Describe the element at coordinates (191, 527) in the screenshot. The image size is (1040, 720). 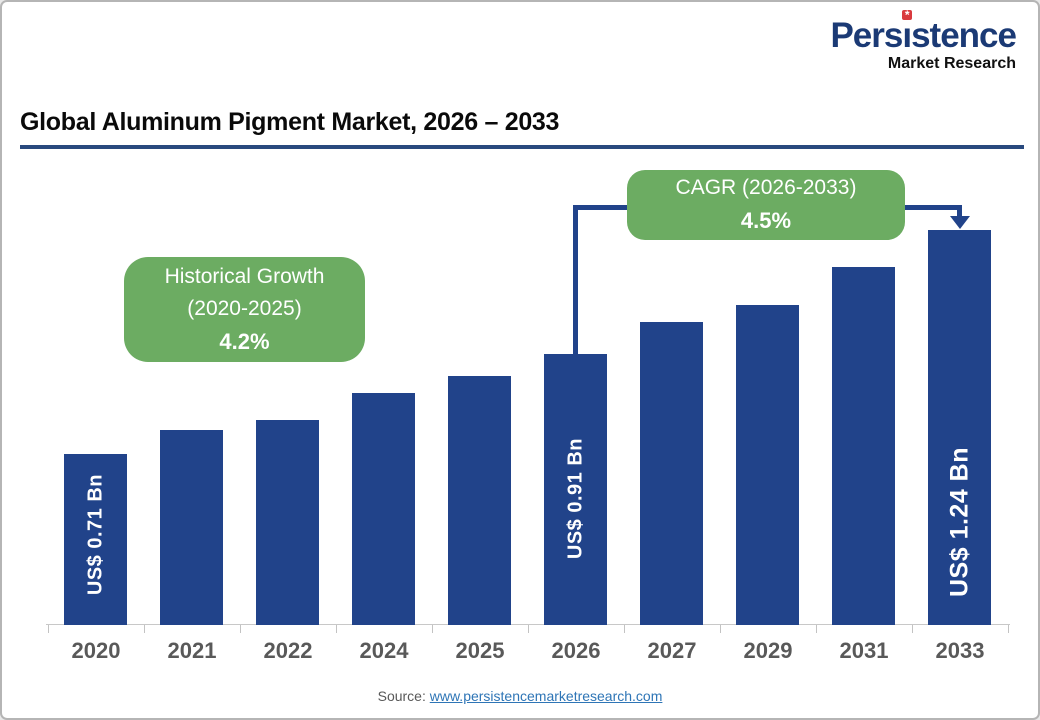
I see `bar-2021` at that location.